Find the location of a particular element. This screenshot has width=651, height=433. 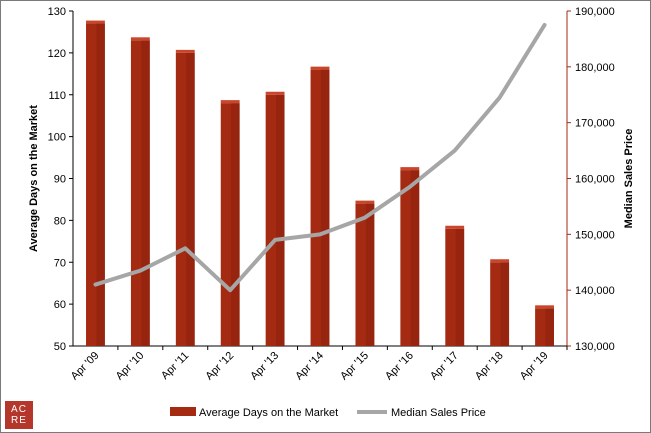

right-axis-title: Median Sales Price is located at coordinates (629, 179).